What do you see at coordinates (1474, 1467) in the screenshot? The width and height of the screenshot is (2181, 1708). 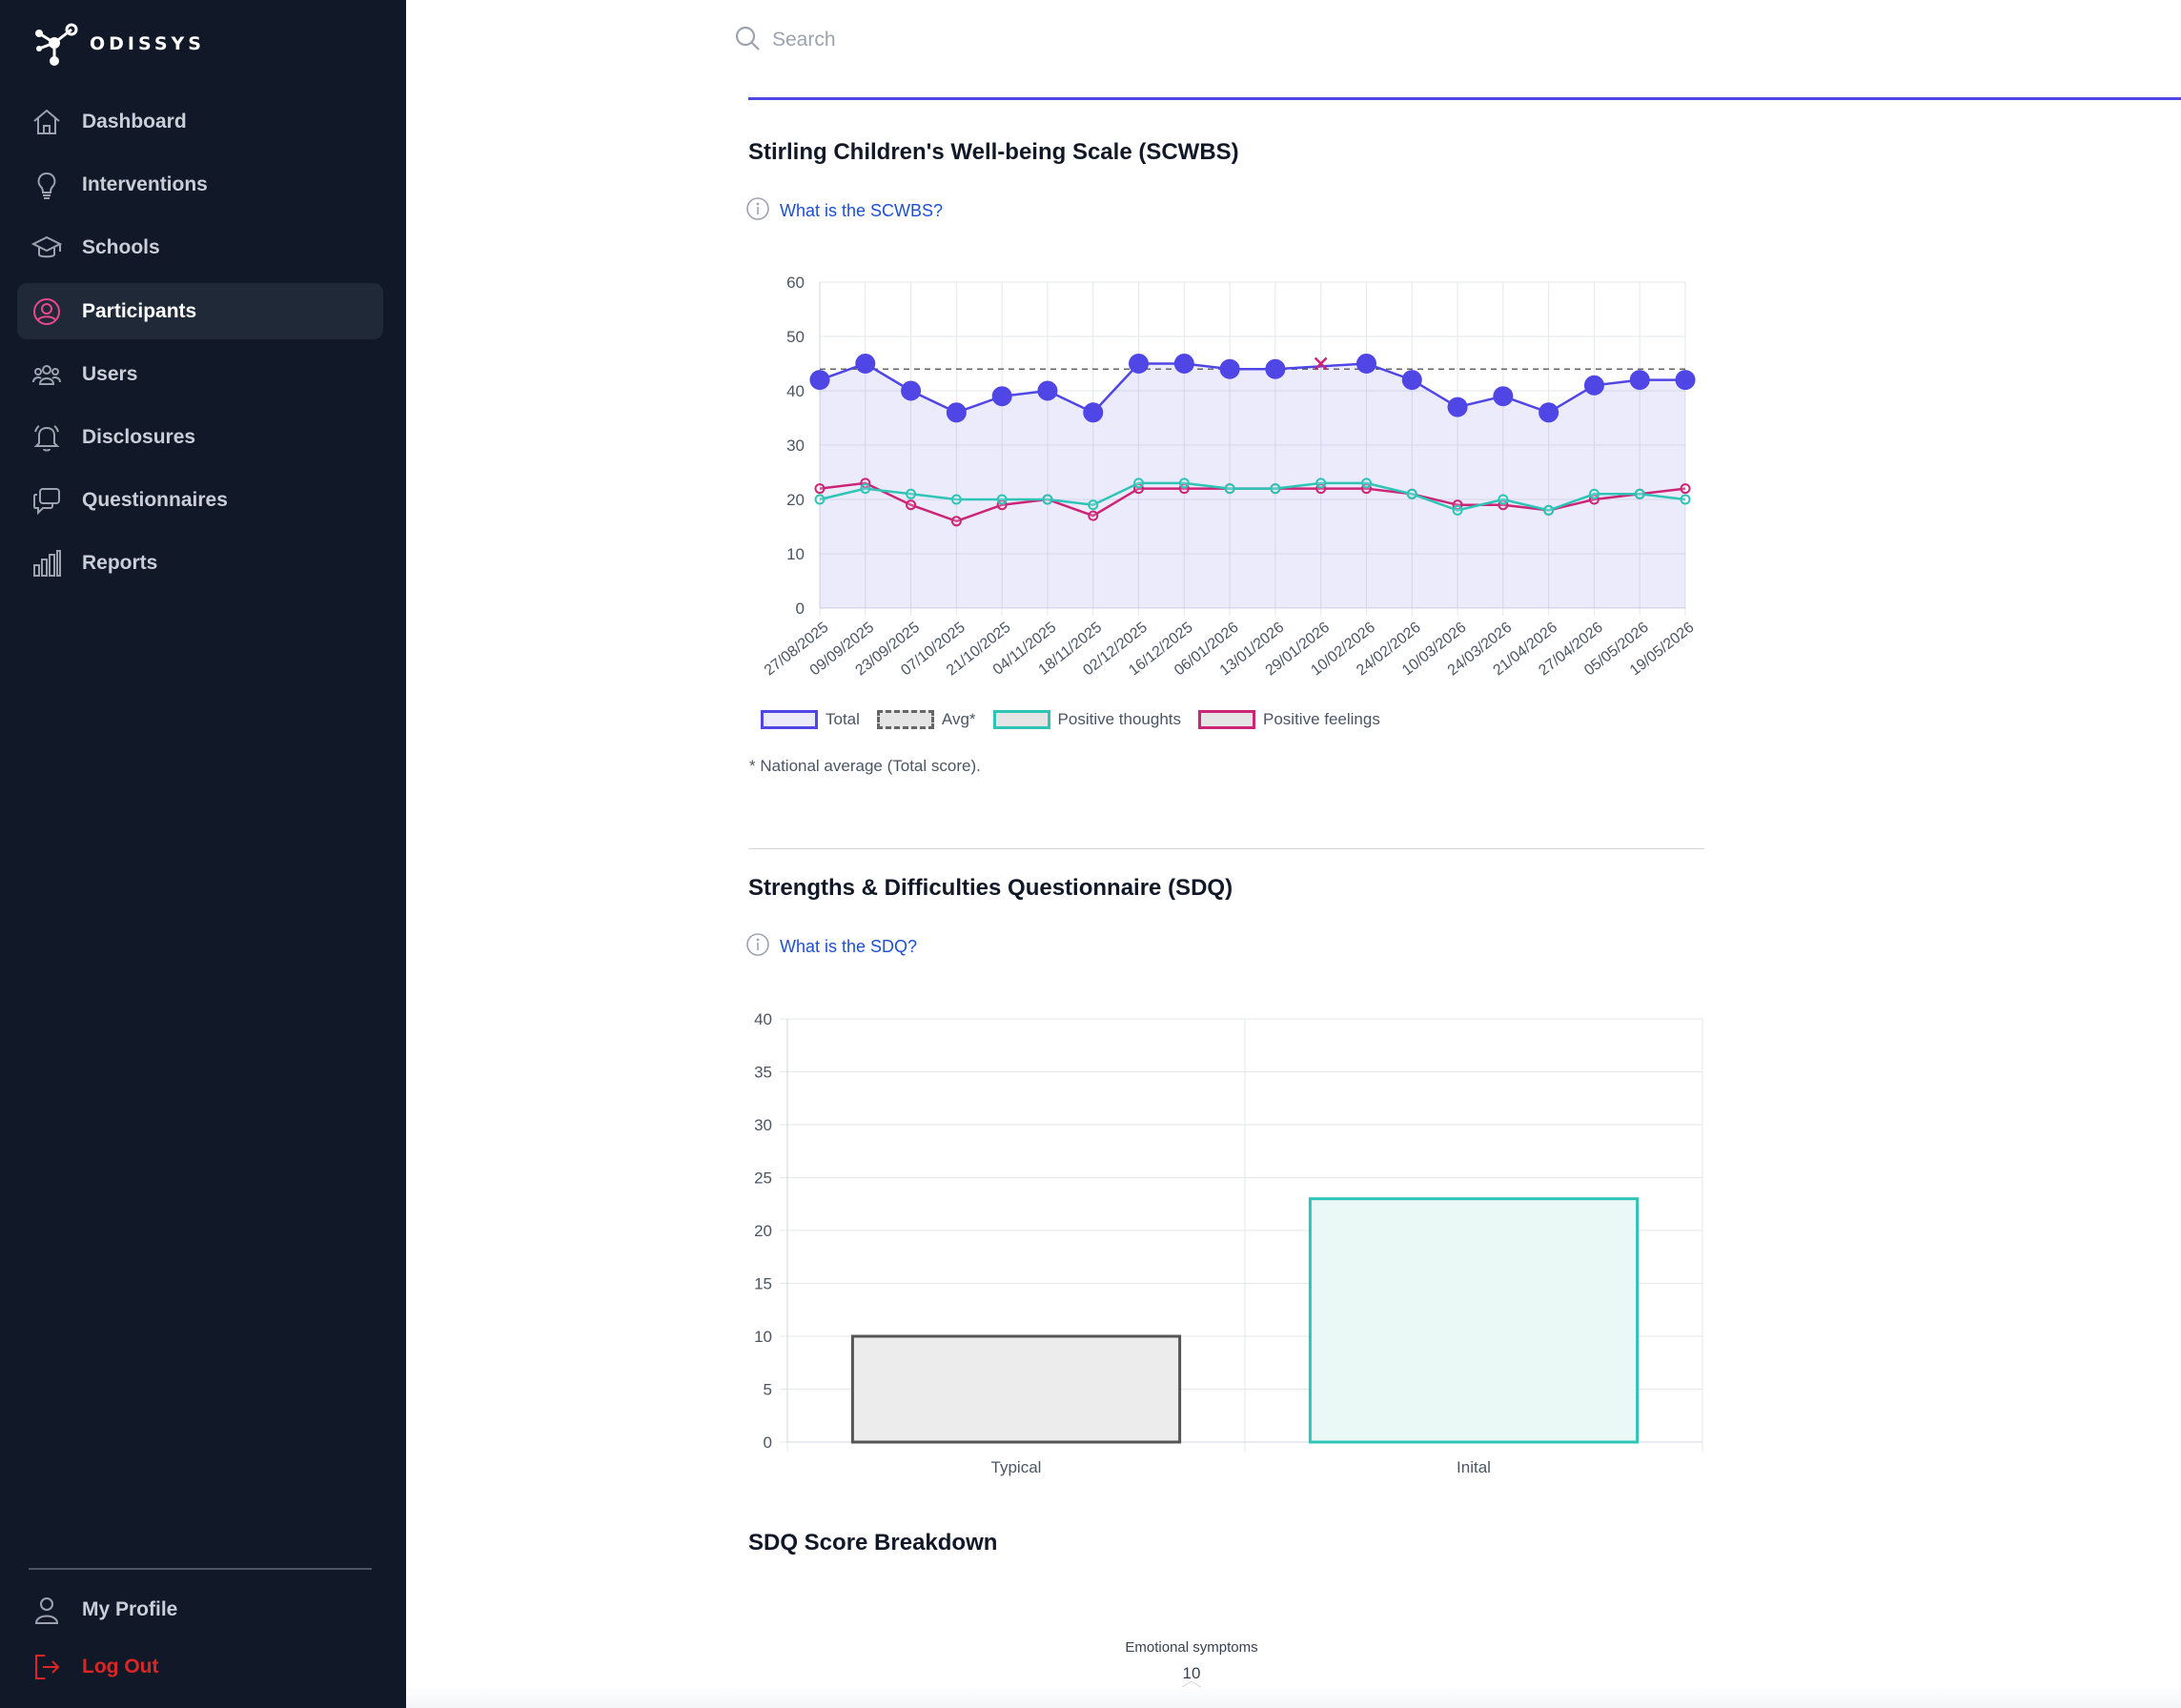 I see `x-tick-label: Inital` at bounding box center [1474, 1467].